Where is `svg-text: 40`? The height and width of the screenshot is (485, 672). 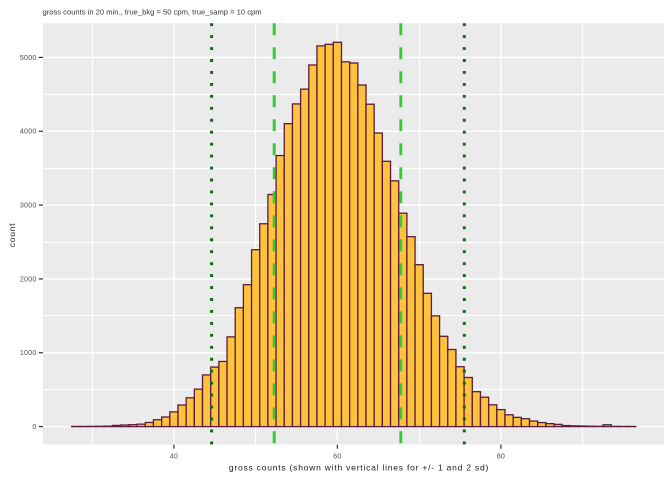
svg-text: 40 is located at coordinates (174, 457).